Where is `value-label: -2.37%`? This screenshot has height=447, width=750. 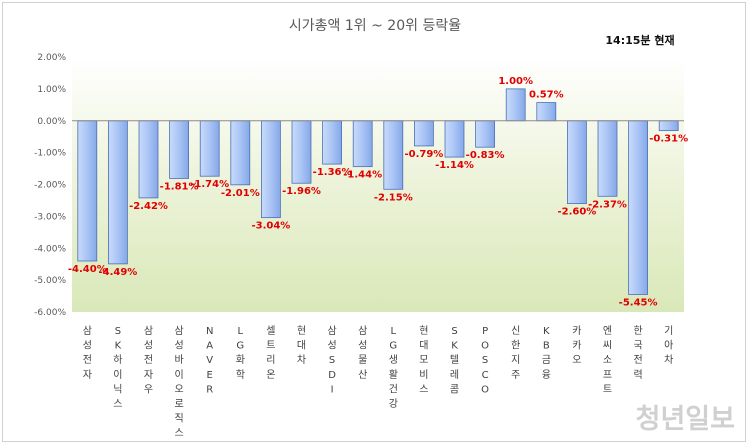 value-label: -2.37% is located at coordinates (607, 204).